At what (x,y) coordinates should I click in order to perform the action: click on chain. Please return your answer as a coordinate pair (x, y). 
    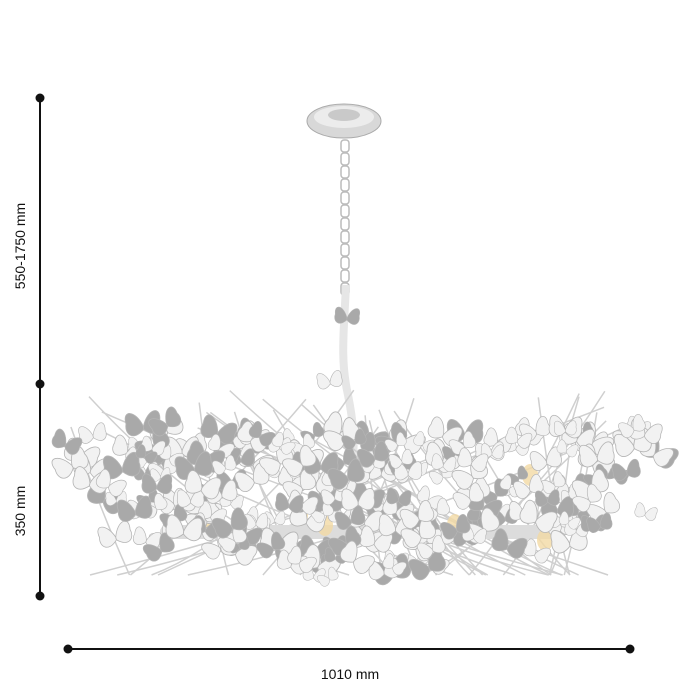
    Looking at the image, I should click on (345, 217).